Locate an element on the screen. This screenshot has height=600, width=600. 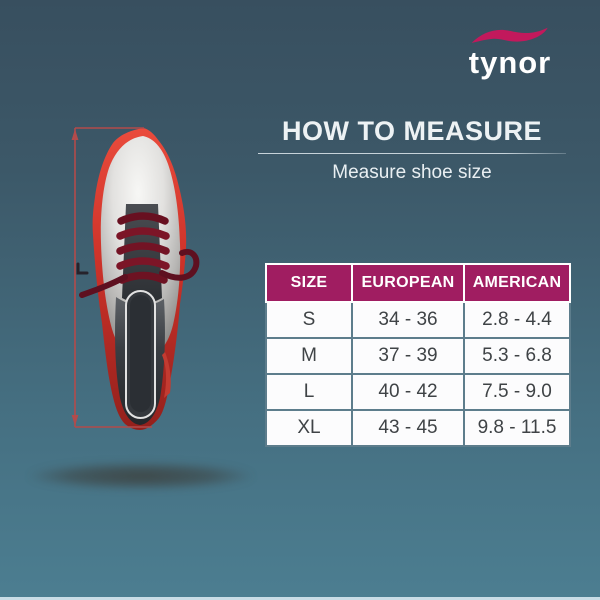
table-row: M 37 - 39 5.3 - 6.8 is located at coordinates (418, 356).